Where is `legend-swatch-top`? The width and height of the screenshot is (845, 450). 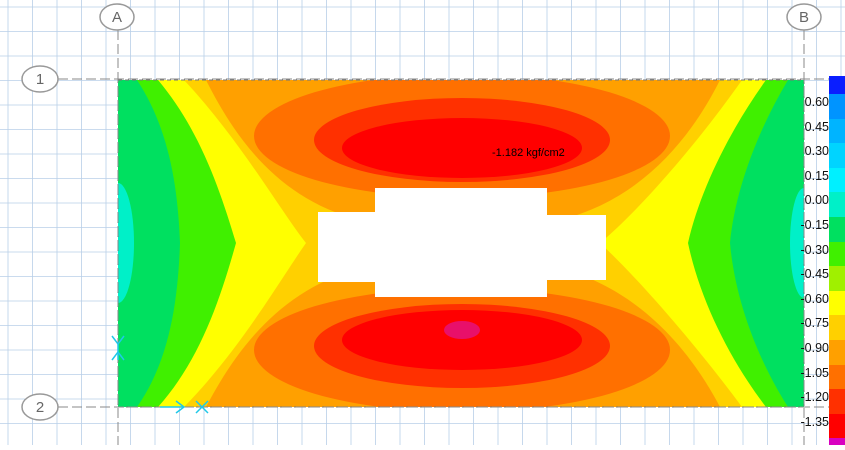 legend-swatch-top is located at coordinates (837, 85).